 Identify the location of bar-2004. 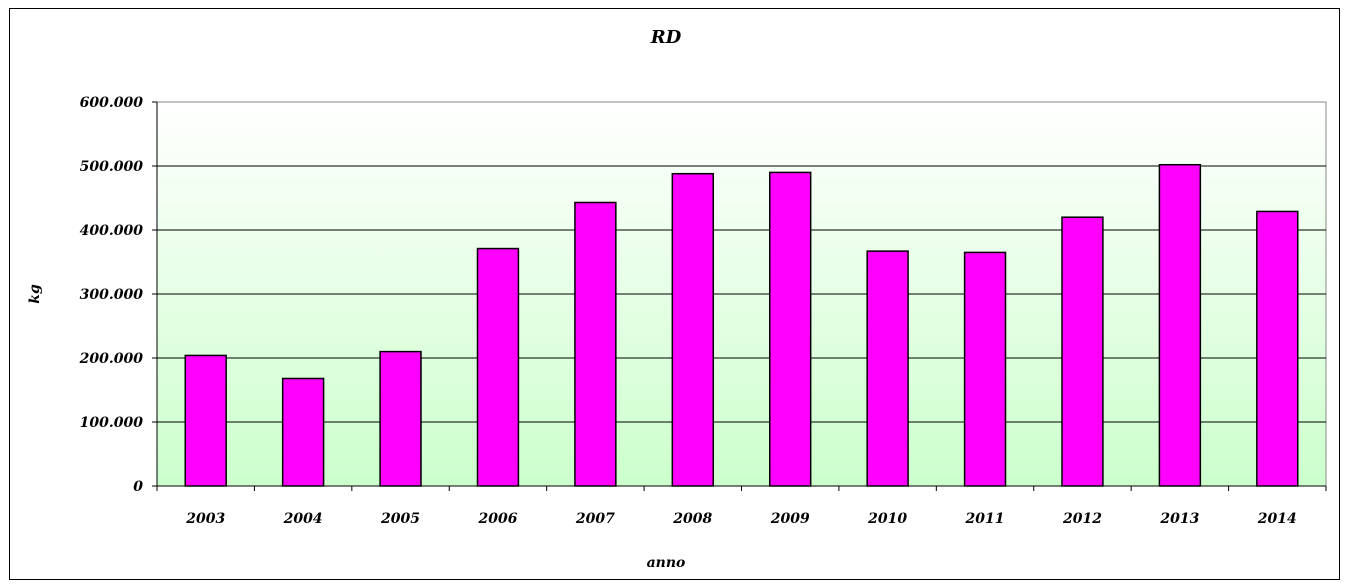
(303, 432).